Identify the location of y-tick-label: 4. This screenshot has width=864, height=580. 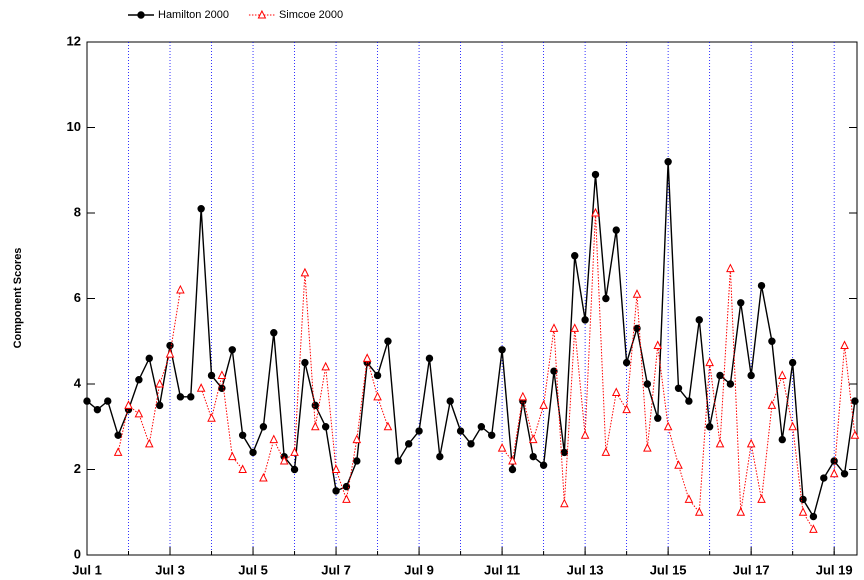
(78, 382).